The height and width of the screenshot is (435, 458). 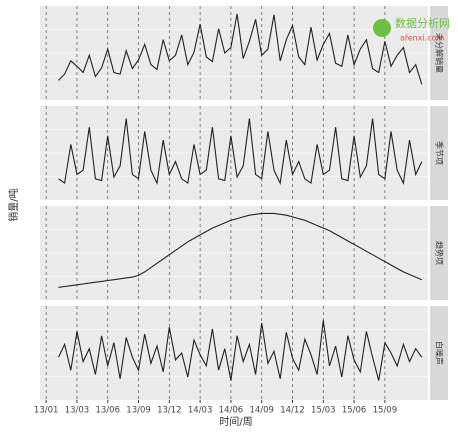 I want to click on x-tick-label: 13/06, so click(x=107, y=411).